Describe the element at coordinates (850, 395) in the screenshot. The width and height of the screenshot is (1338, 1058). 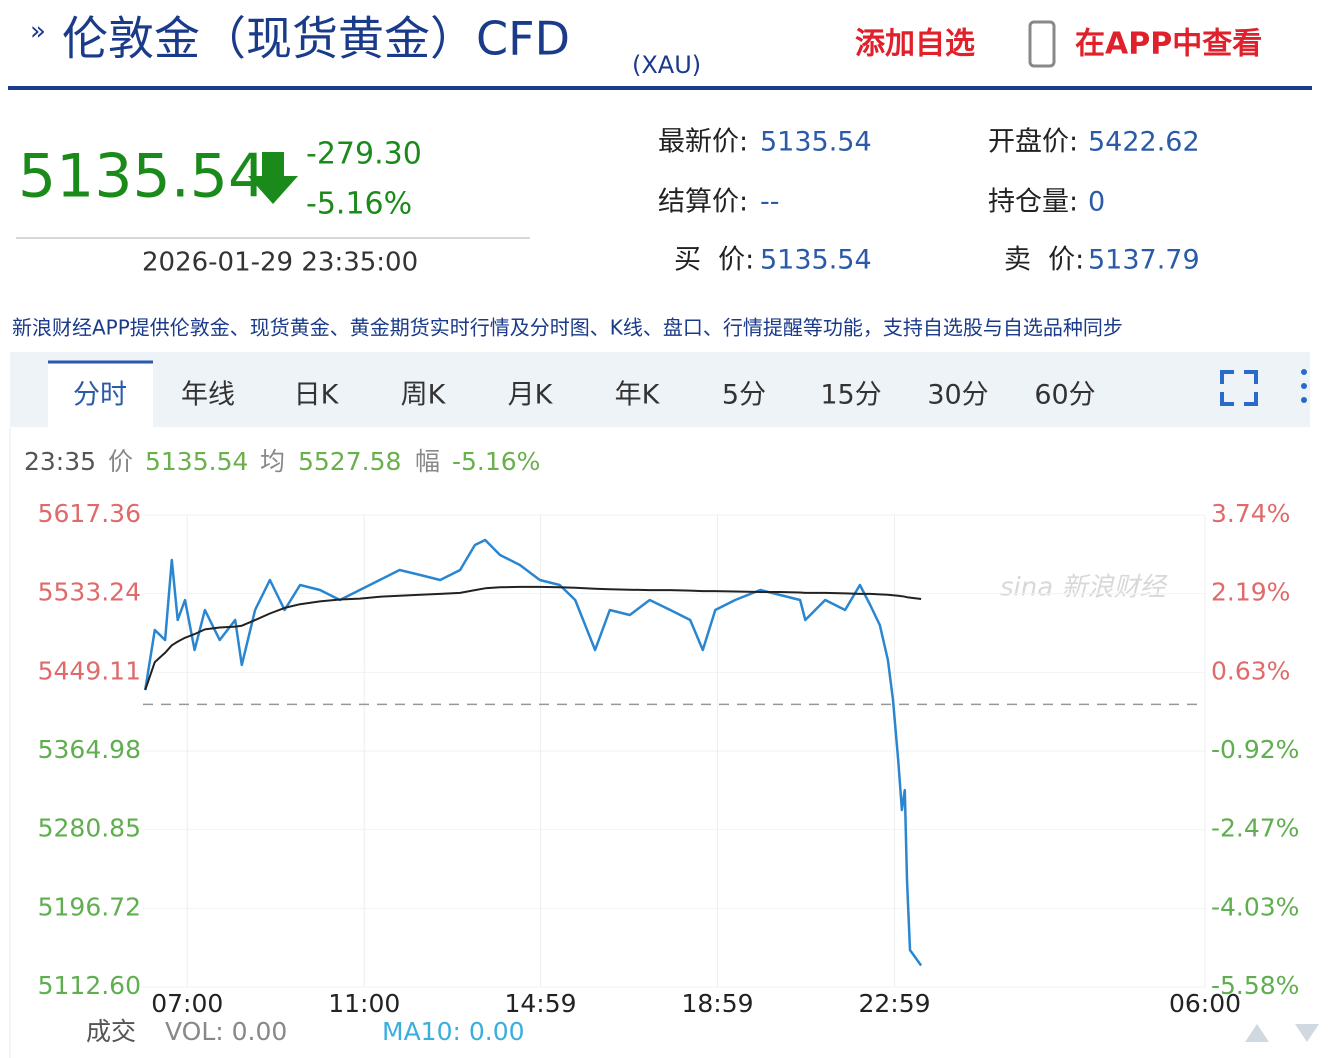
I see `tab: 15分` at that location.